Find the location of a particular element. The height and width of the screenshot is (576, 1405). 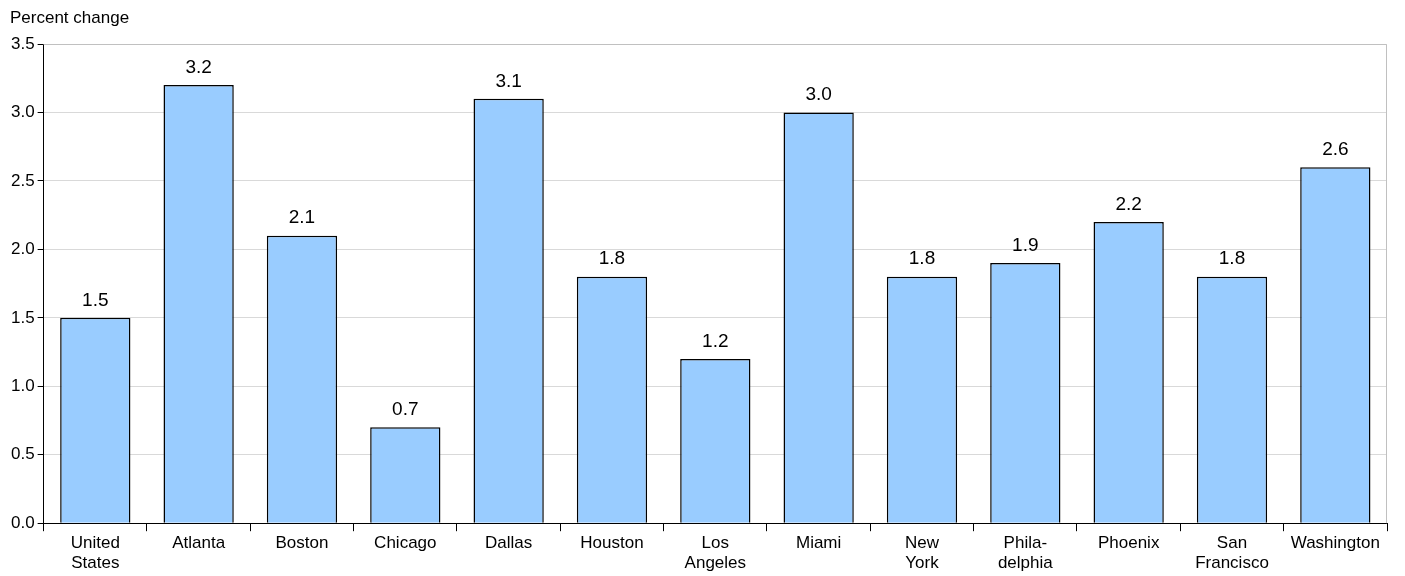

y-tick-label: 0.0 is located at coordinates (22, 522).